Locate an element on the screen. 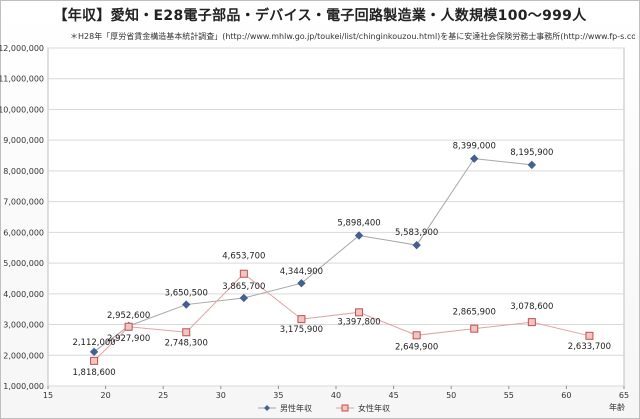  y-tick-label: 12,000,000 is located at coordinates (22, 48).